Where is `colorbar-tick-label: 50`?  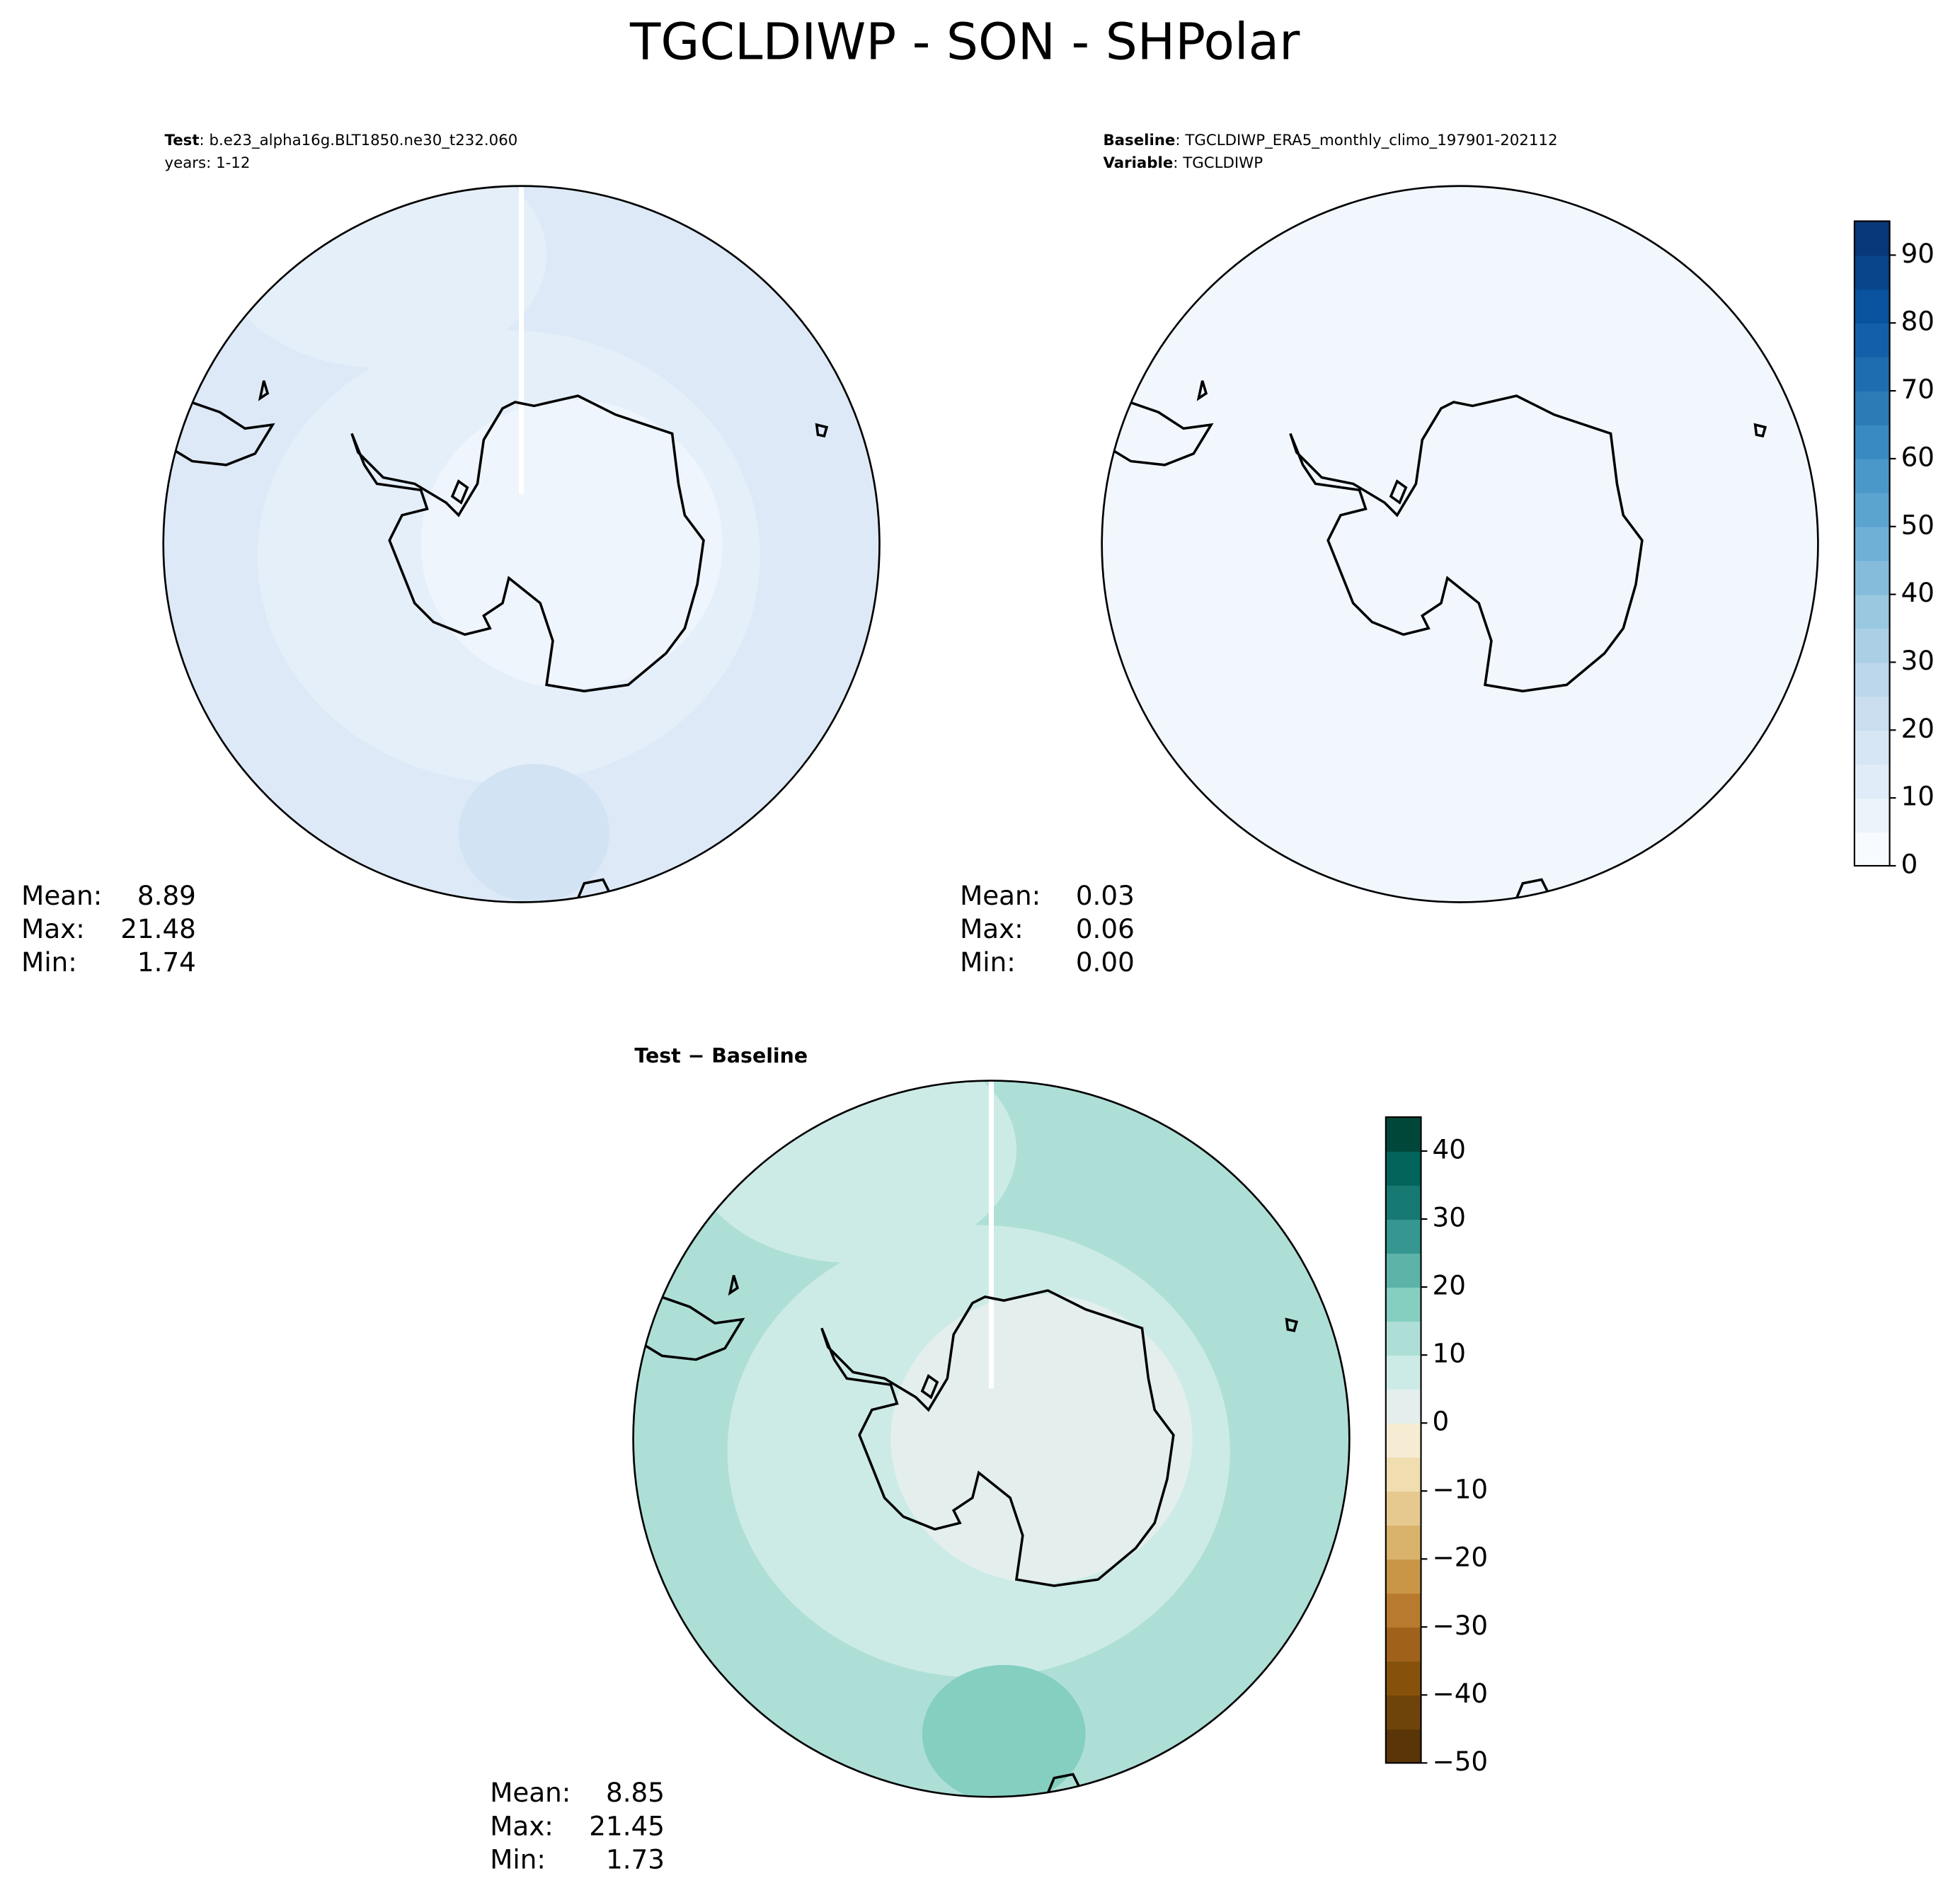 colorbar-tick-label: 50 is located at coordinates (1918, 524).